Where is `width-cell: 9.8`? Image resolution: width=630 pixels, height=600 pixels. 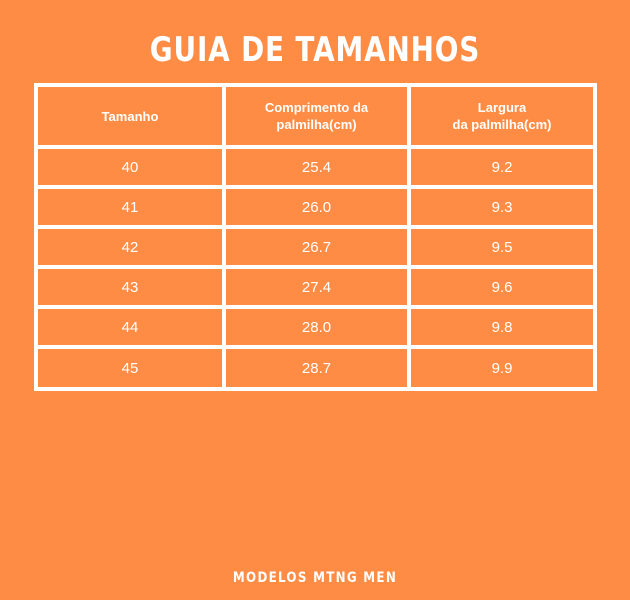 width-cell: 9.8 is located at coordinates (502, 327).